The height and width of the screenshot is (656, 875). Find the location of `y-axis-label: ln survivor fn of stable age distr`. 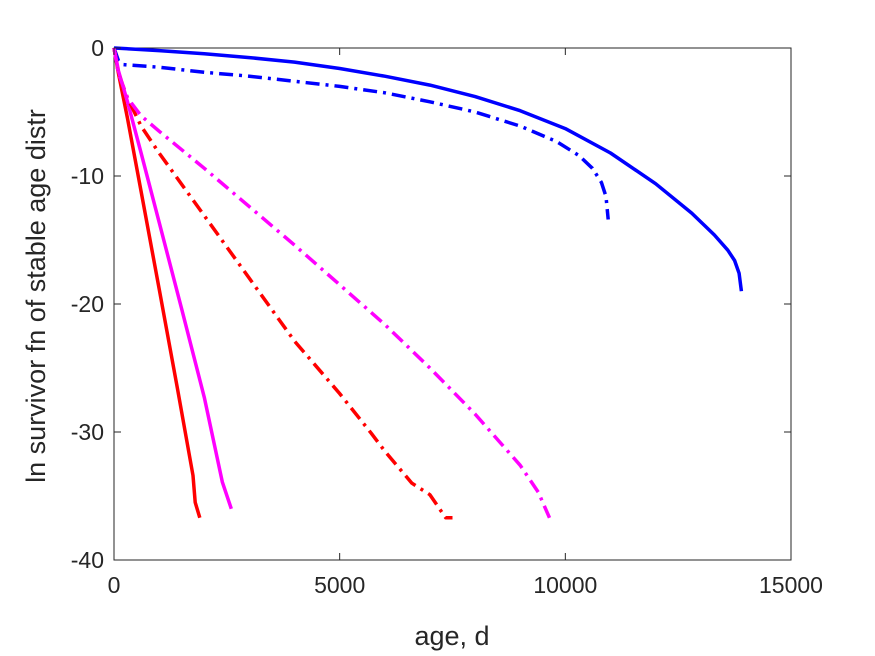

y-axis-label: ln survivor fn of stable age distr is located at coordinates (36, 296).